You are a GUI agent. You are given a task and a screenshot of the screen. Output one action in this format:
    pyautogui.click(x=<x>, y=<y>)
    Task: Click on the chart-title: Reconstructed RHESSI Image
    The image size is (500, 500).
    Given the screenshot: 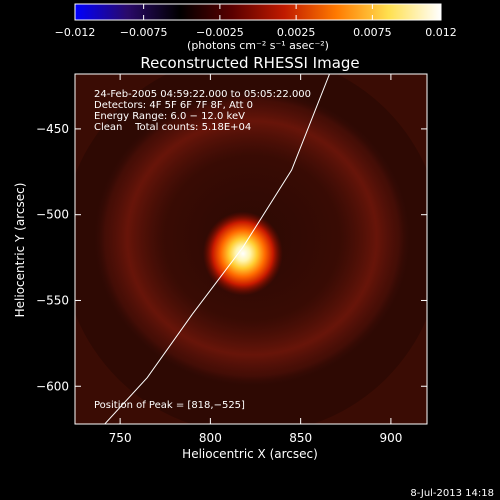 What is the action you would take?
    pyautogui.click(x=249, y=63)
    